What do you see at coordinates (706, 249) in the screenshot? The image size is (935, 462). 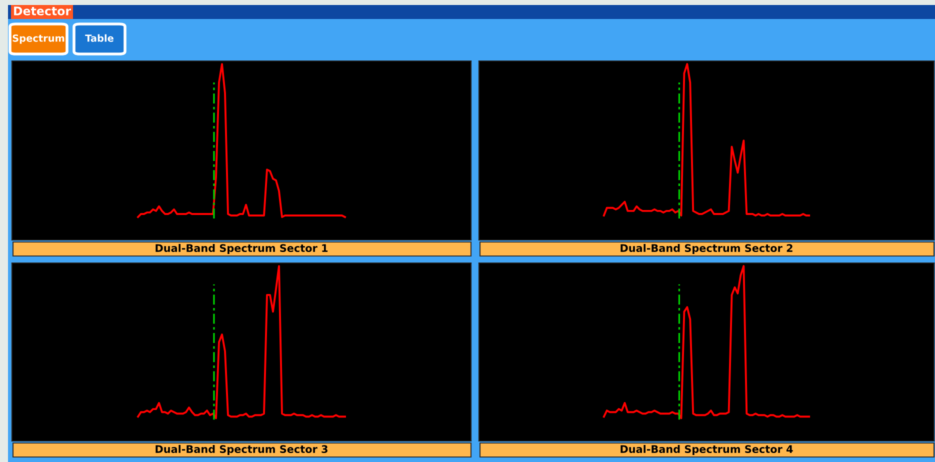 I see `text: Dual-Band Spectrum Sector 2` at bounding box center [706, 249].